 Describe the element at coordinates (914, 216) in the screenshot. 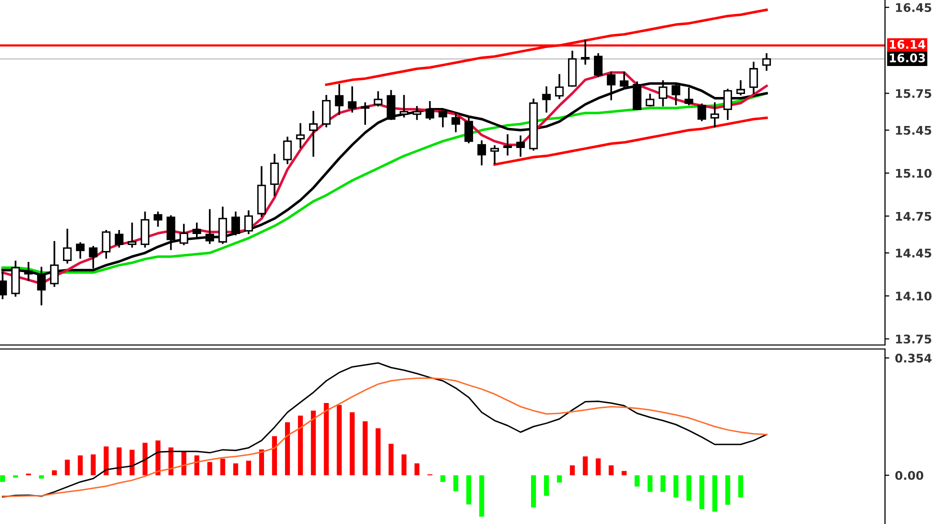

I see `y-tick-label: 14.75` at that location.